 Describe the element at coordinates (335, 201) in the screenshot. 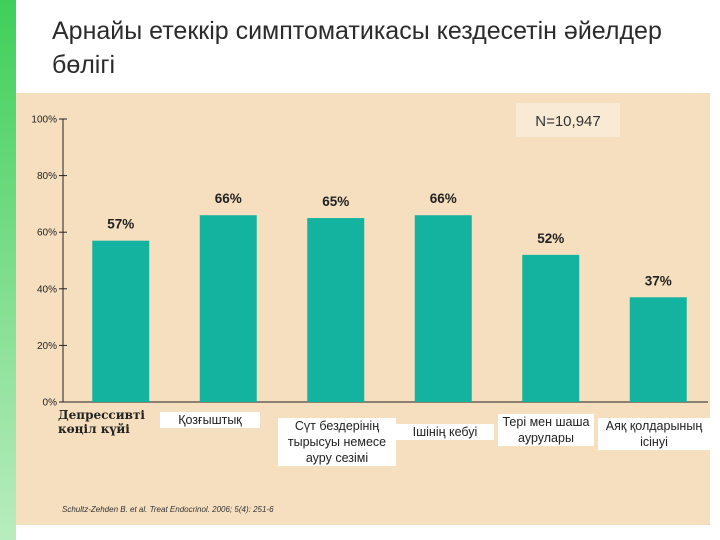

I see `bar-value-label: 65%` at that location.